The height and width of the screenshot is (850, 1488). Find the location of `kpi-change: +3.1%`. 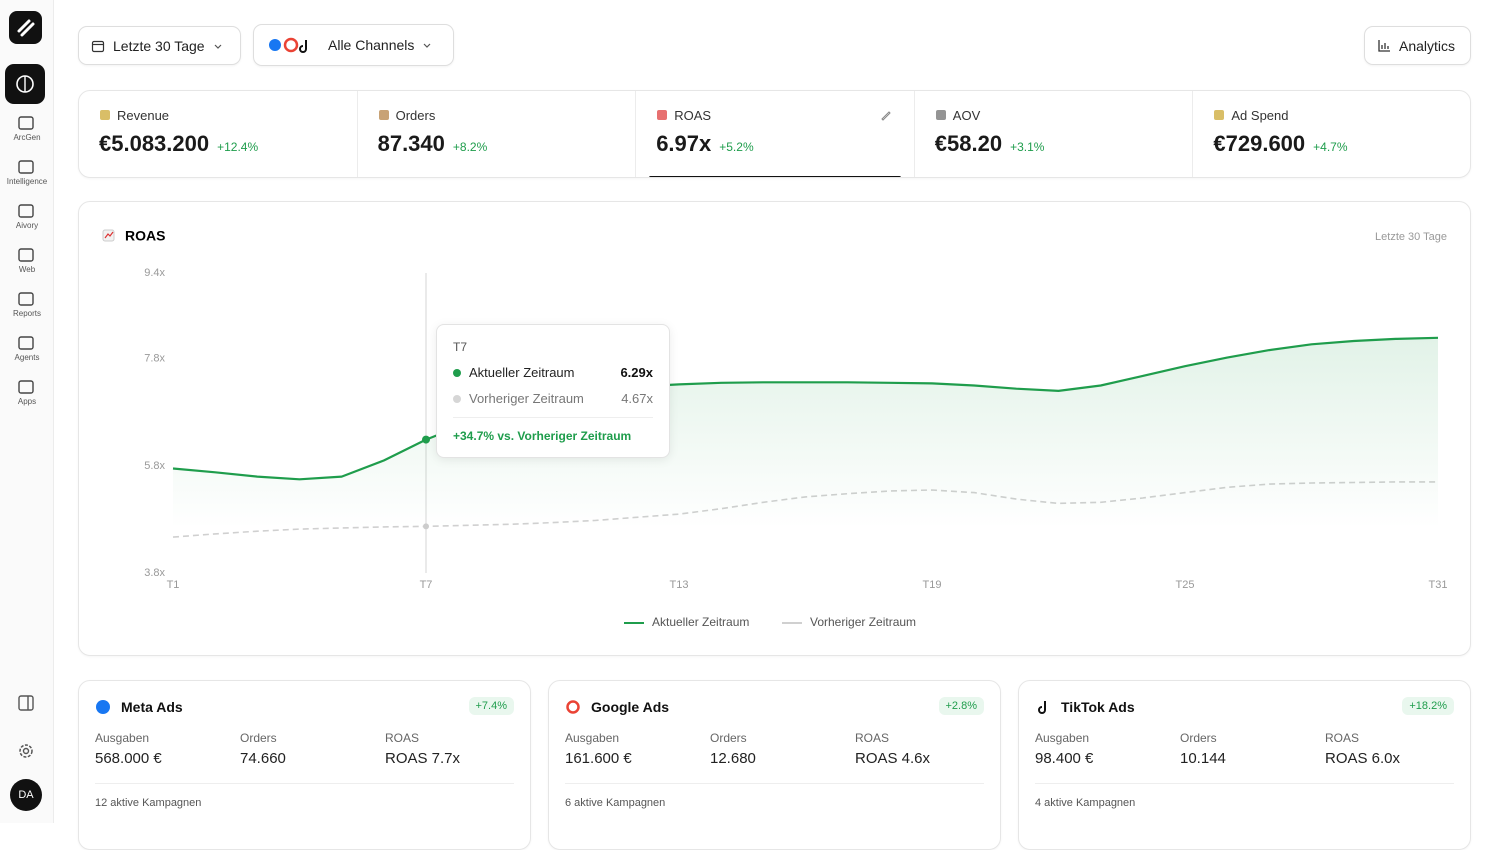

kpi-change: +3.1% is located at coordinates (1027, 147).